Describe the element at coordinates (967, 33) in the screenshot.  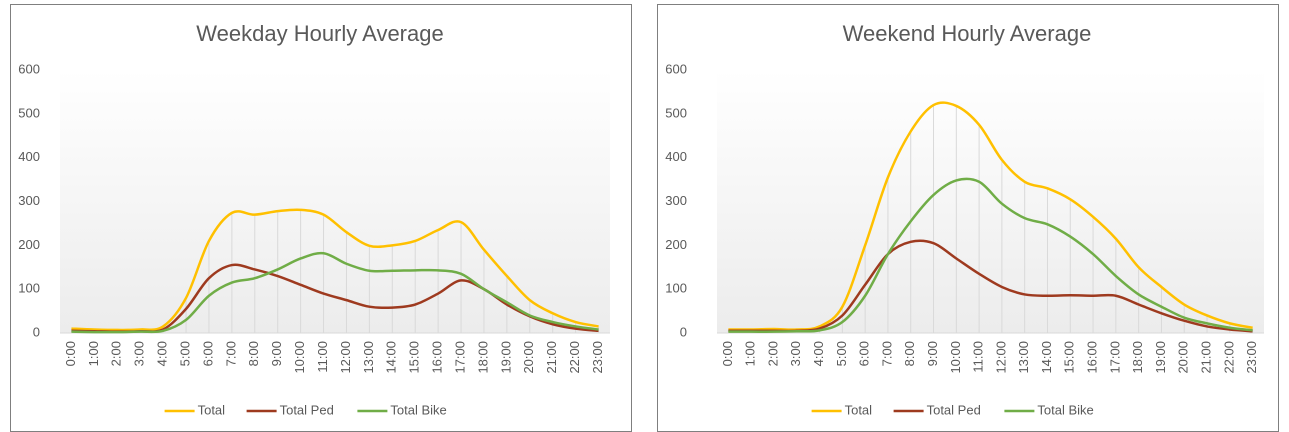
I see `chart-title: Weekend Hourly Average` at that location.